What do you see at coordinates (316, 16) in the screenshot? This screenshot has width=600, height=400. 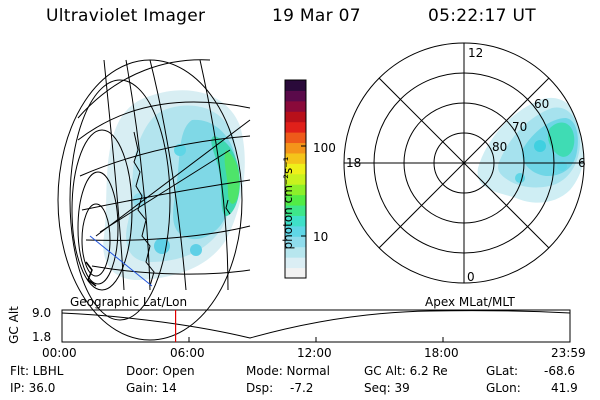 I see `date-label: 19 Mar 07` at bounding box center [316, 16].